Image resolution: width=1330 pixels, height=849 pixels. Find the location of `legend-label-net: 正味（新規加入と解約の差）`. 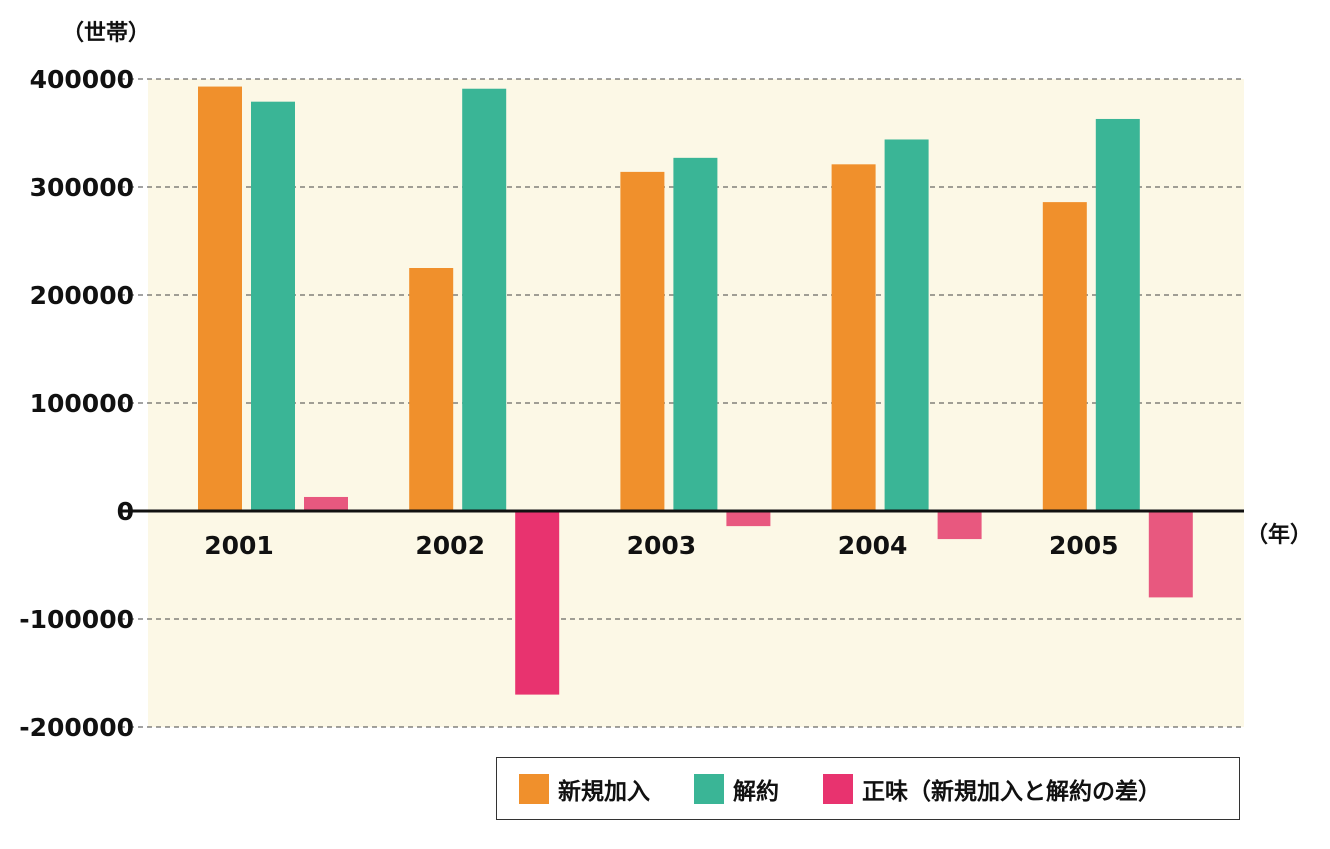

legend-label-net: 正味（新規加入と解約の差） is located at coordinates (1011, 791).